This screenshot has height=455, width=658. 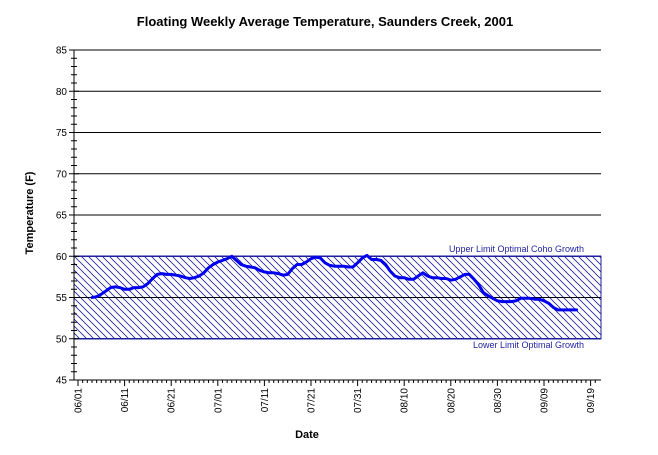 What do you see at coordinates (79, 400) in the screenshot?
I see `x-tick-label: 06/01` at bounding box center [79, 400].